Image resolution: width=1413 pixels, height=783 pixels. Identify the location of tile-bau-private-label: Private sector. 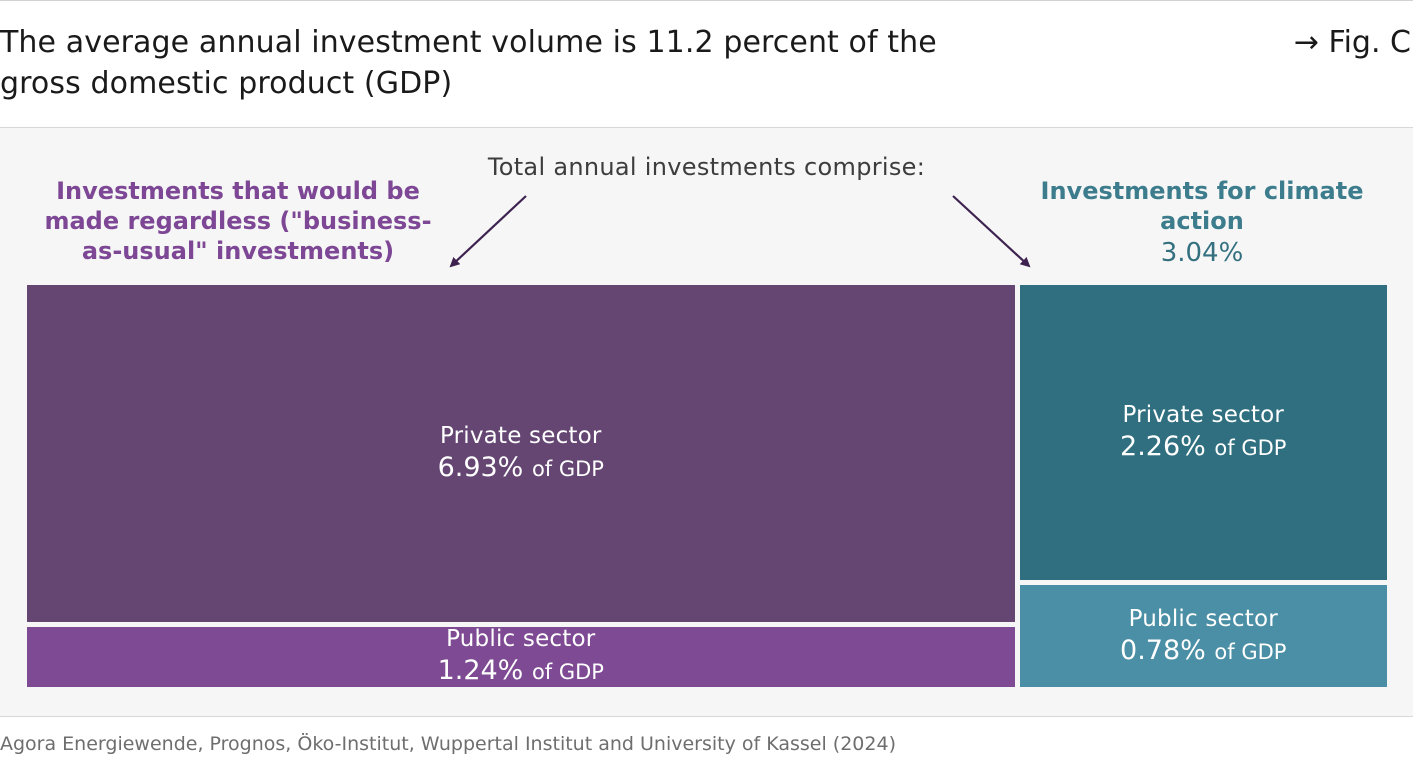
(520, 435).